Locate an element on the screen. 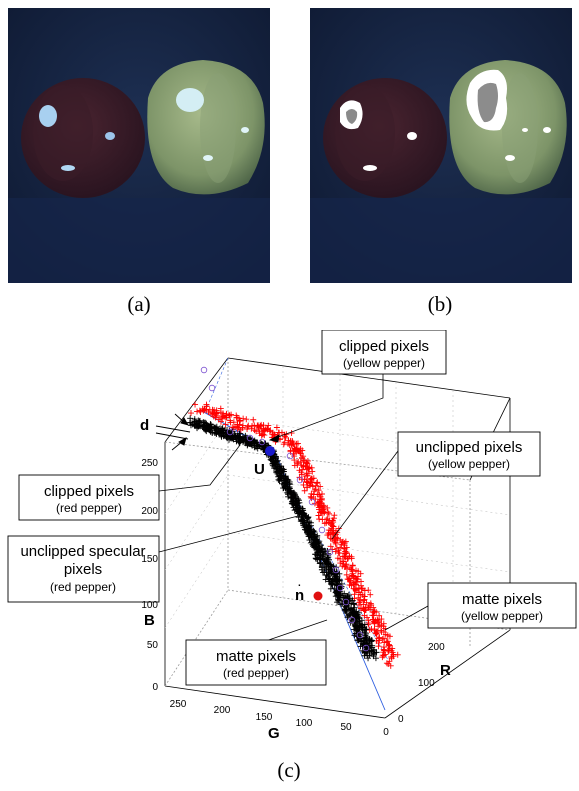 Image resolution: width=579 pixels, height=791 pixels. d-width-indicator is located at coordinates (173, 432).